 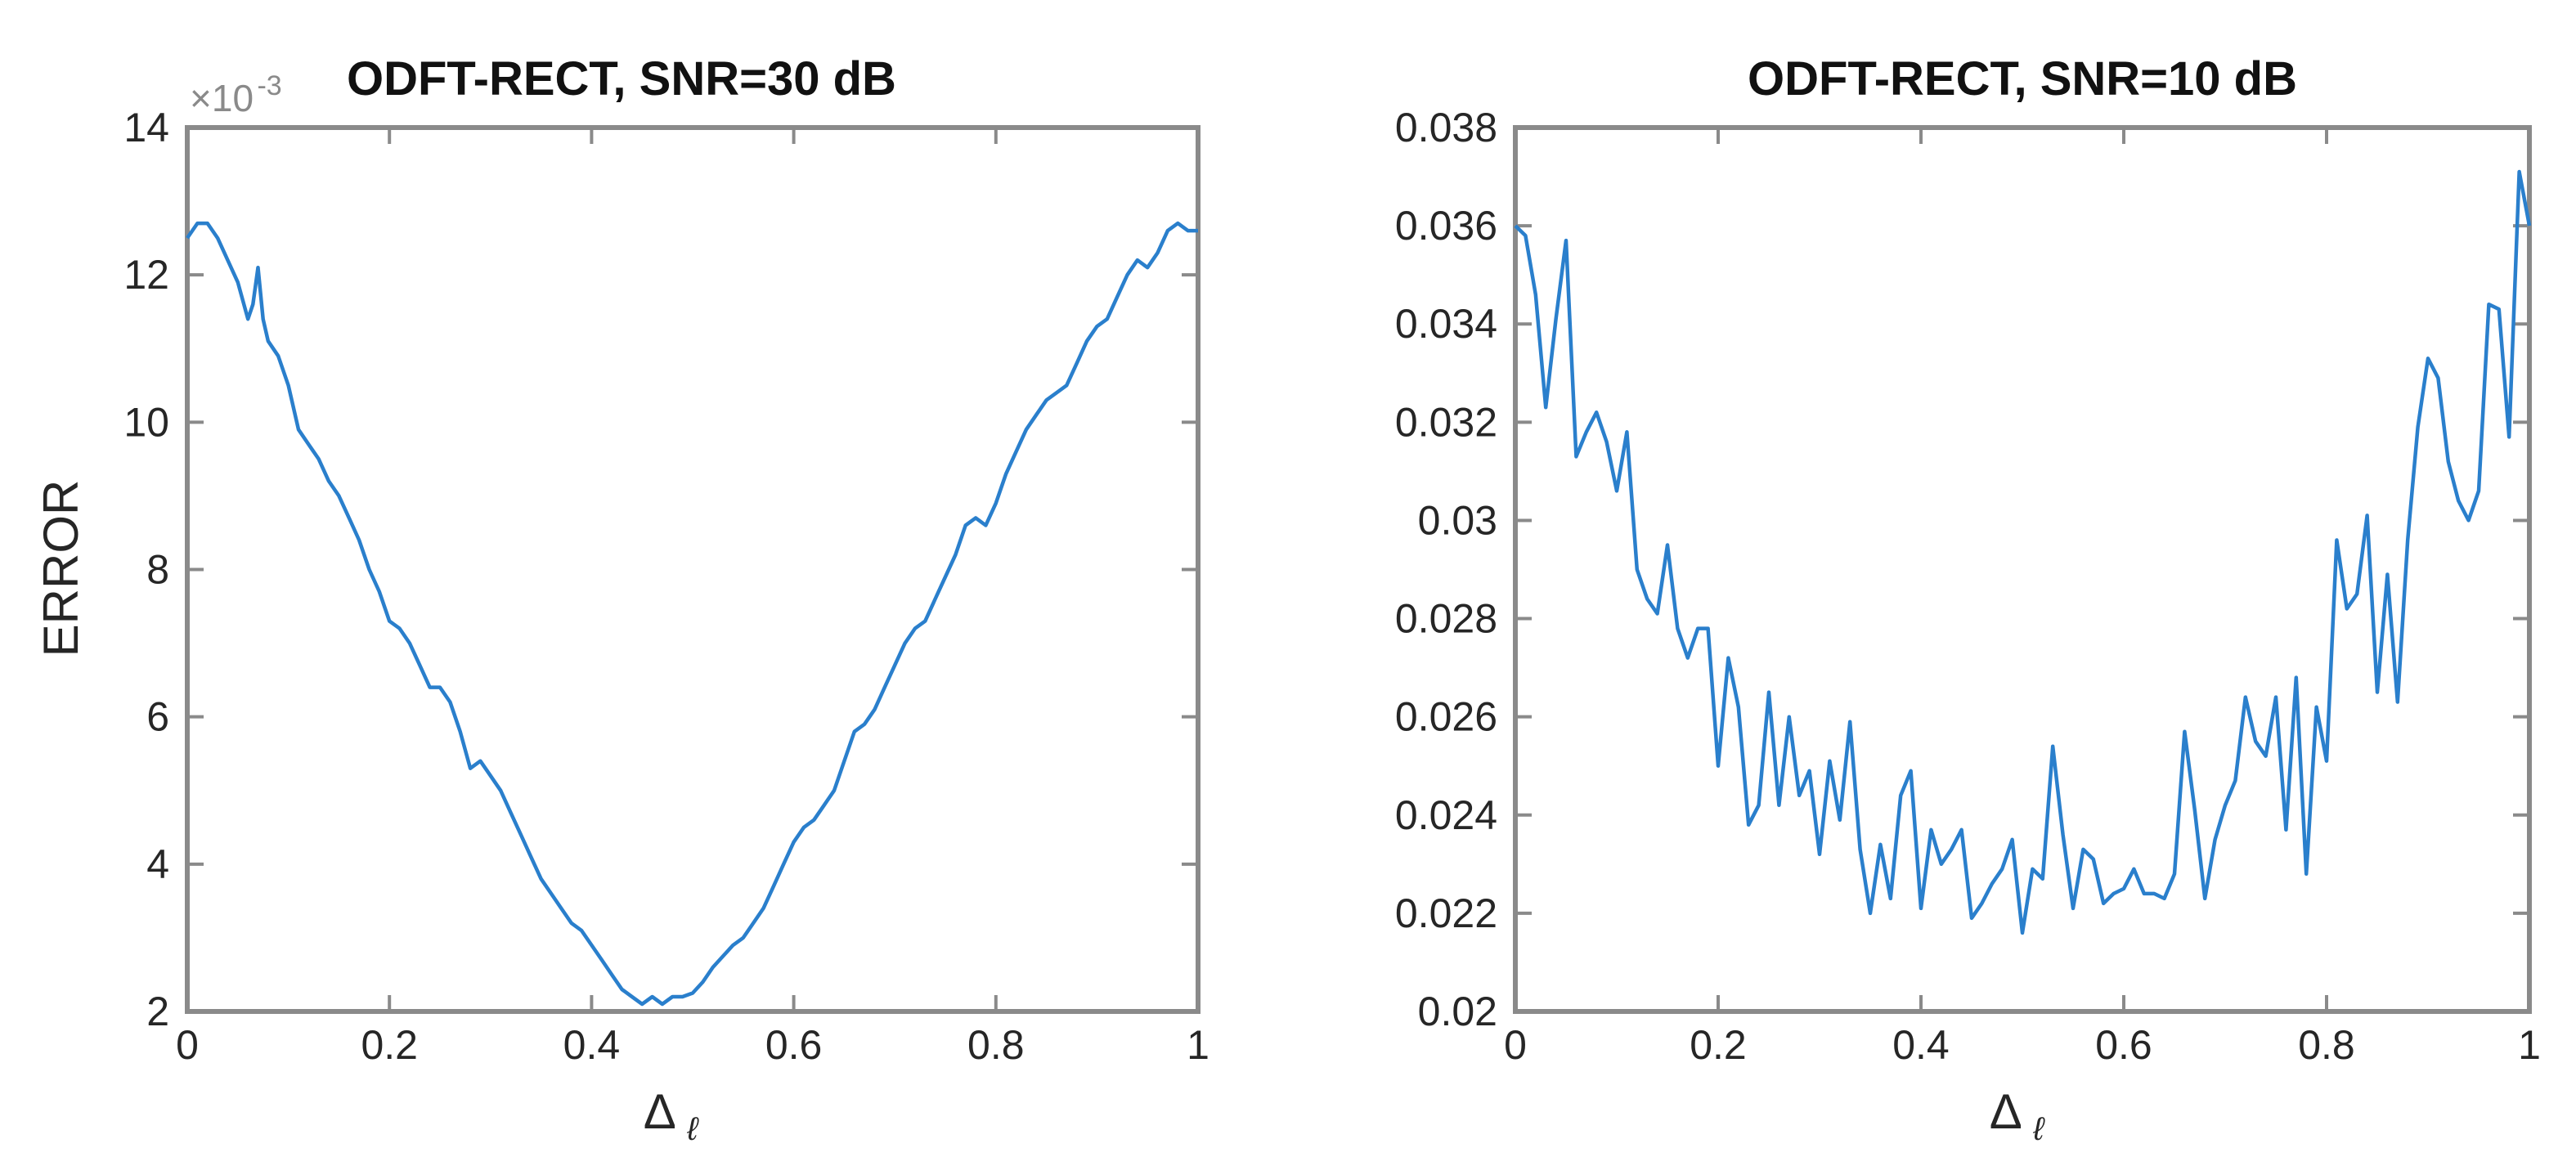 I want to click on right-y-tick-label: 0.036, so click(x=1446, y=226).